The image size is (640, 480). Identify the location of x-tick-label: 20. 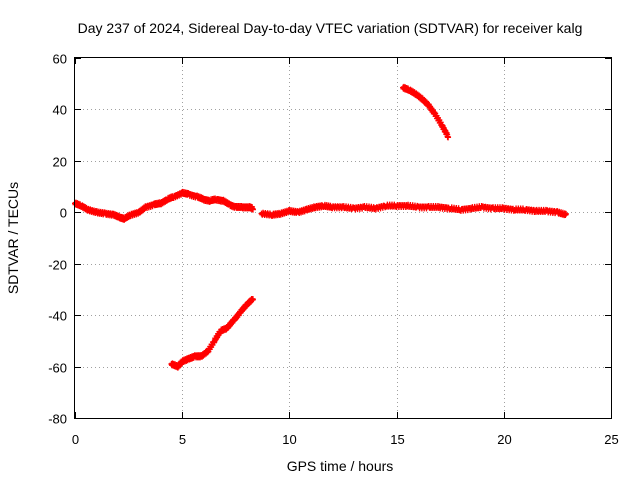
(504, 439).